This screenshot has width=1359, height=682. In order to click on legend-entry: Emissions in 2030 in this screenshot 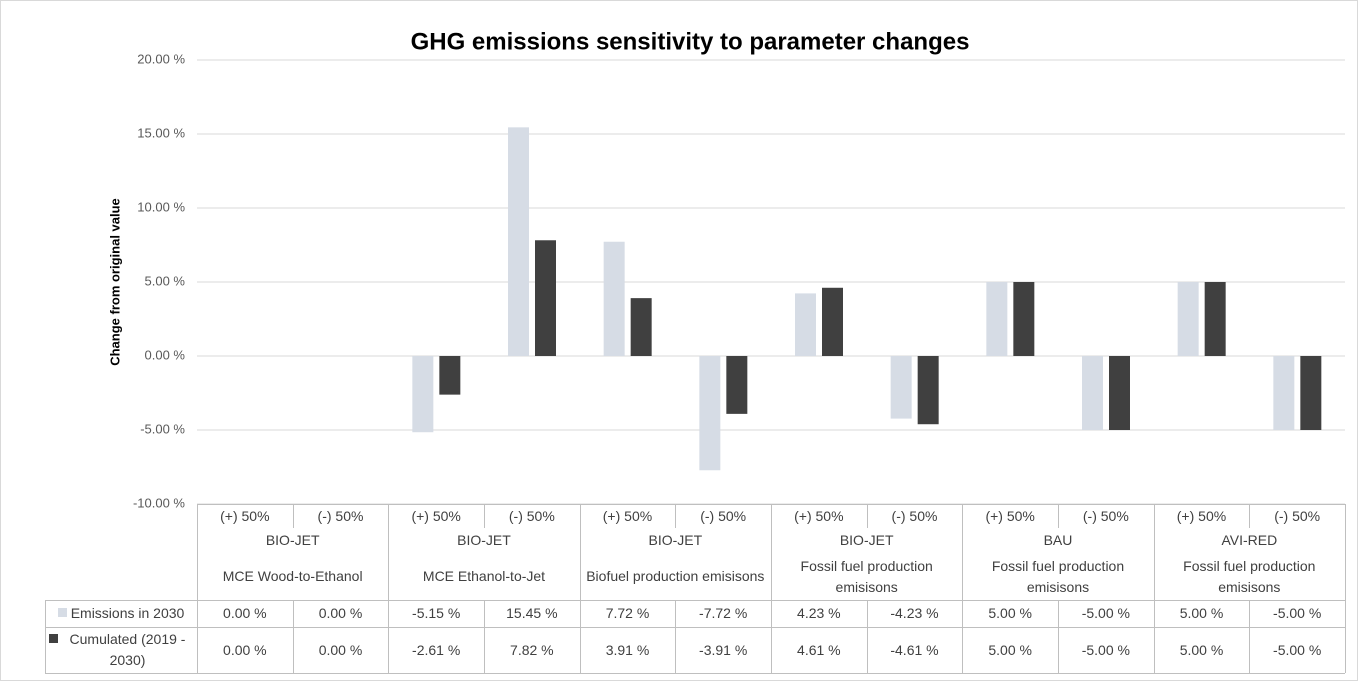, I will do `click(121, 613)`.